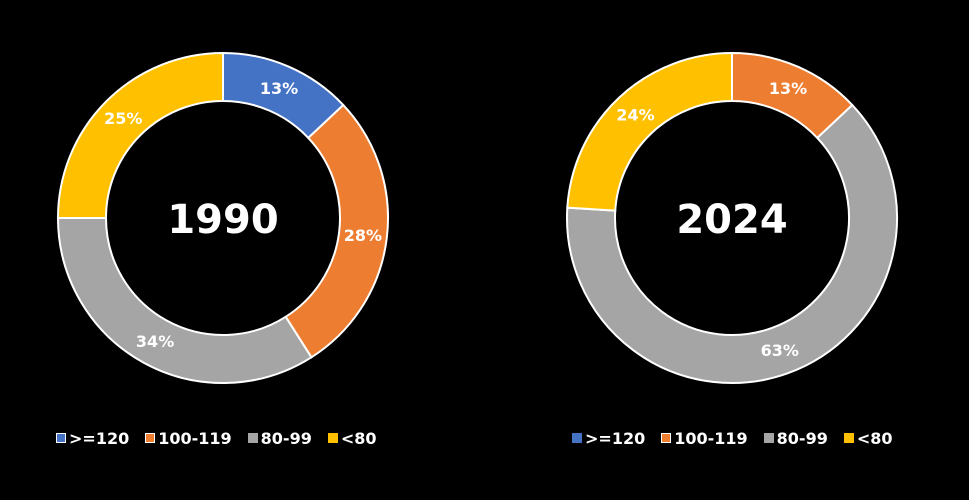 This screenshot has height=500, width=969. Describe the element at coordinates (780, 350) in the screenshot. I see `data-label: 63%` at that location.